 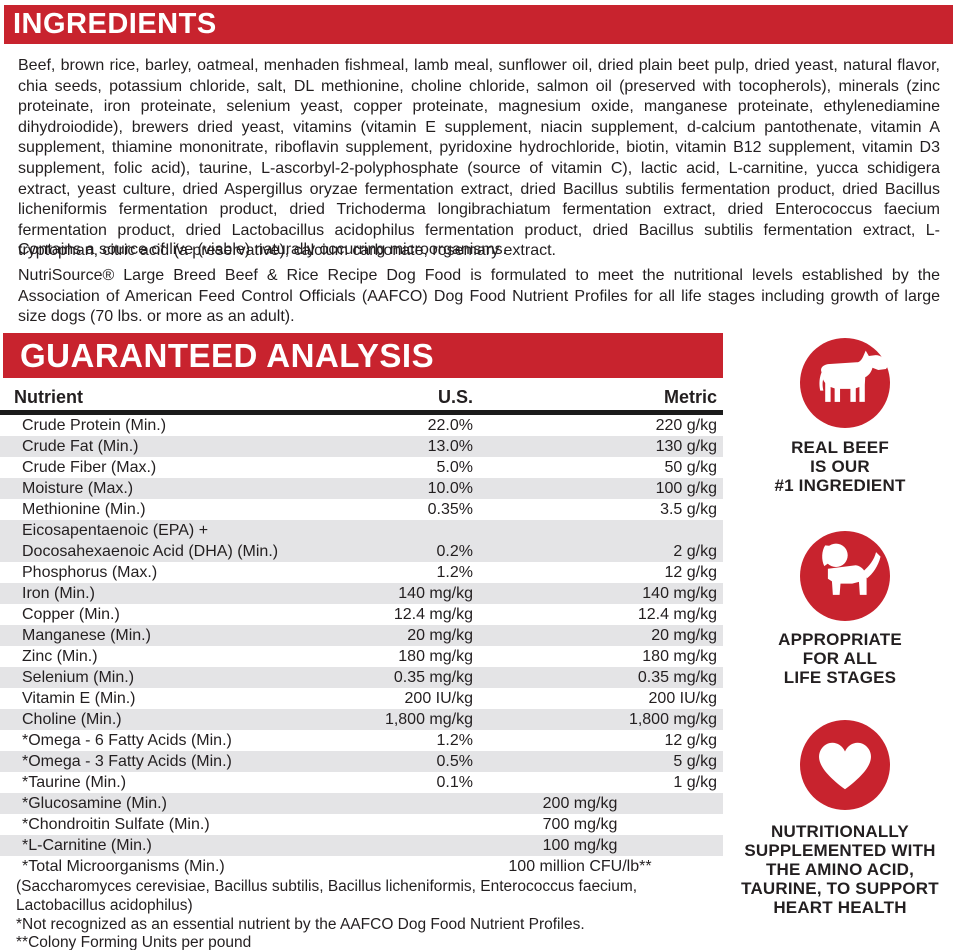 What do you see at coordinates (87, 845) in the screenshot?
I see `nutrient-name: *L-Carnitine (Min.)` at bounding box center [87, 845].